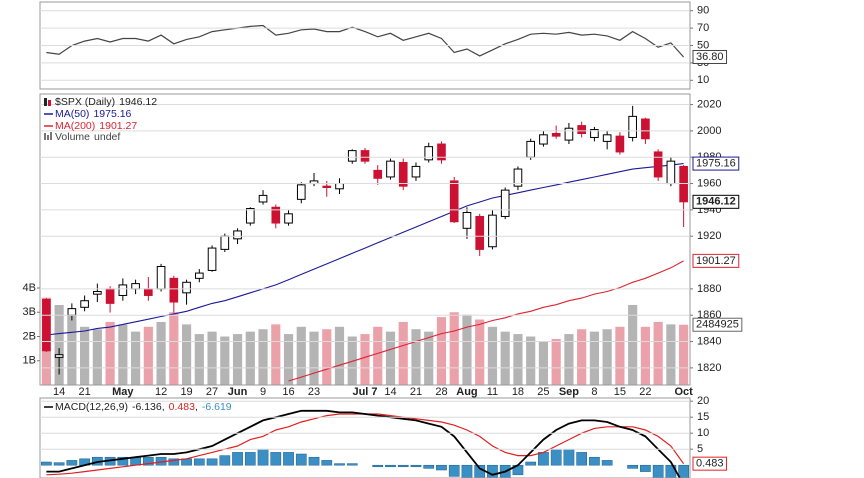 This screenshot has height=478, width=864. What do you see at coordinates (186, 392) in the screenshot?
I see `x-tick-label: 19` at bounding box center [186, 392].